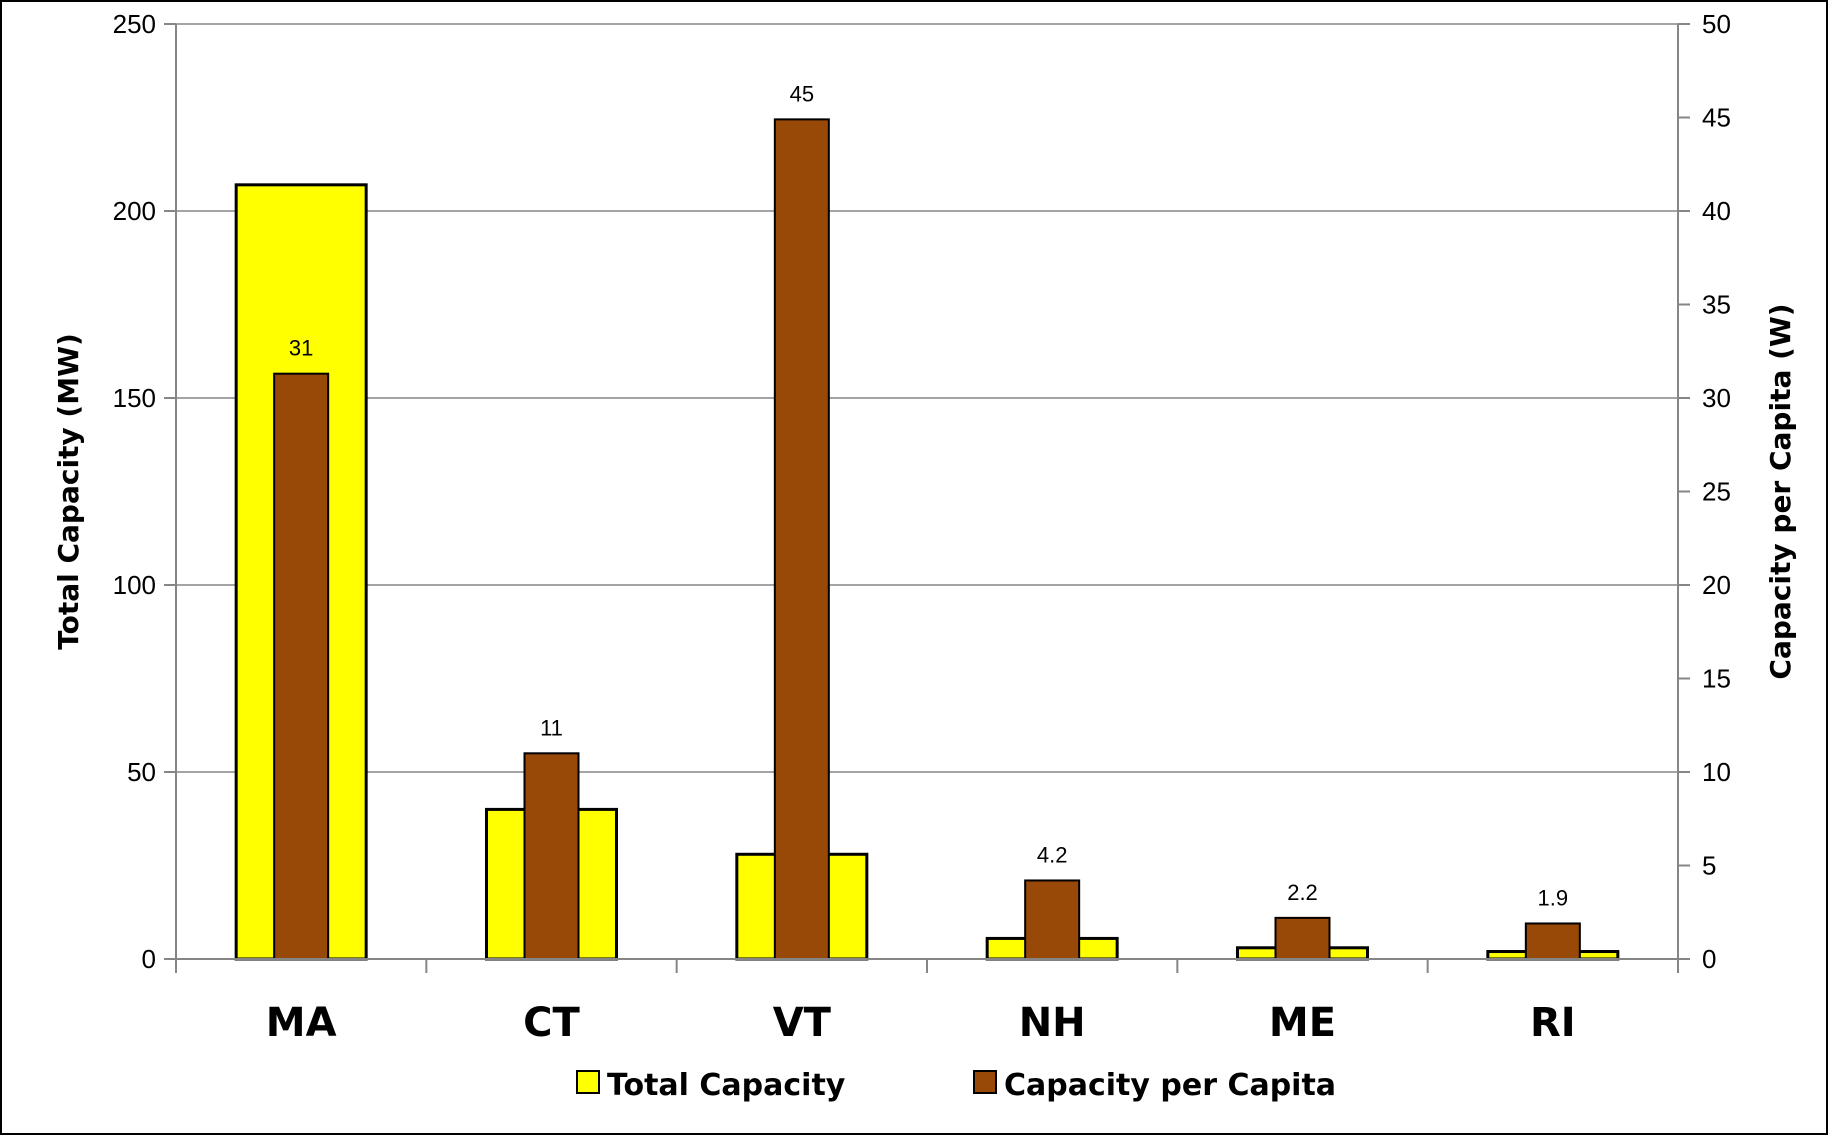 The image size is (1828, 1137). What do you see at coordinates (149, 959) in the screenshot?
I see `left-tick-label: 0` at bounding box center [149, 959].